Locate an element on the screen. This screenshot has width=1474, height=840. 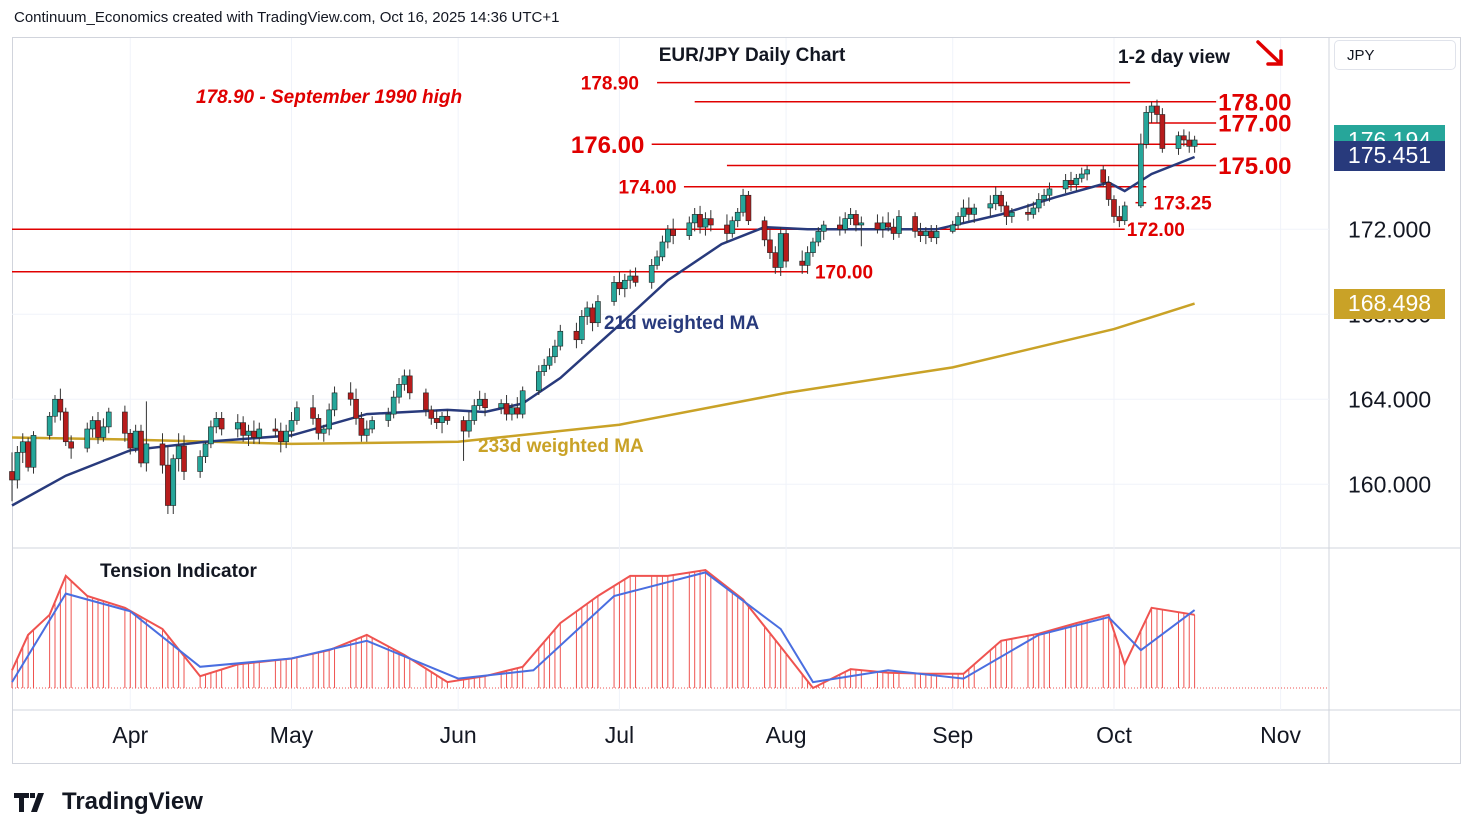
tradingview-logo: TradingView is located at coordinates (108, 802).